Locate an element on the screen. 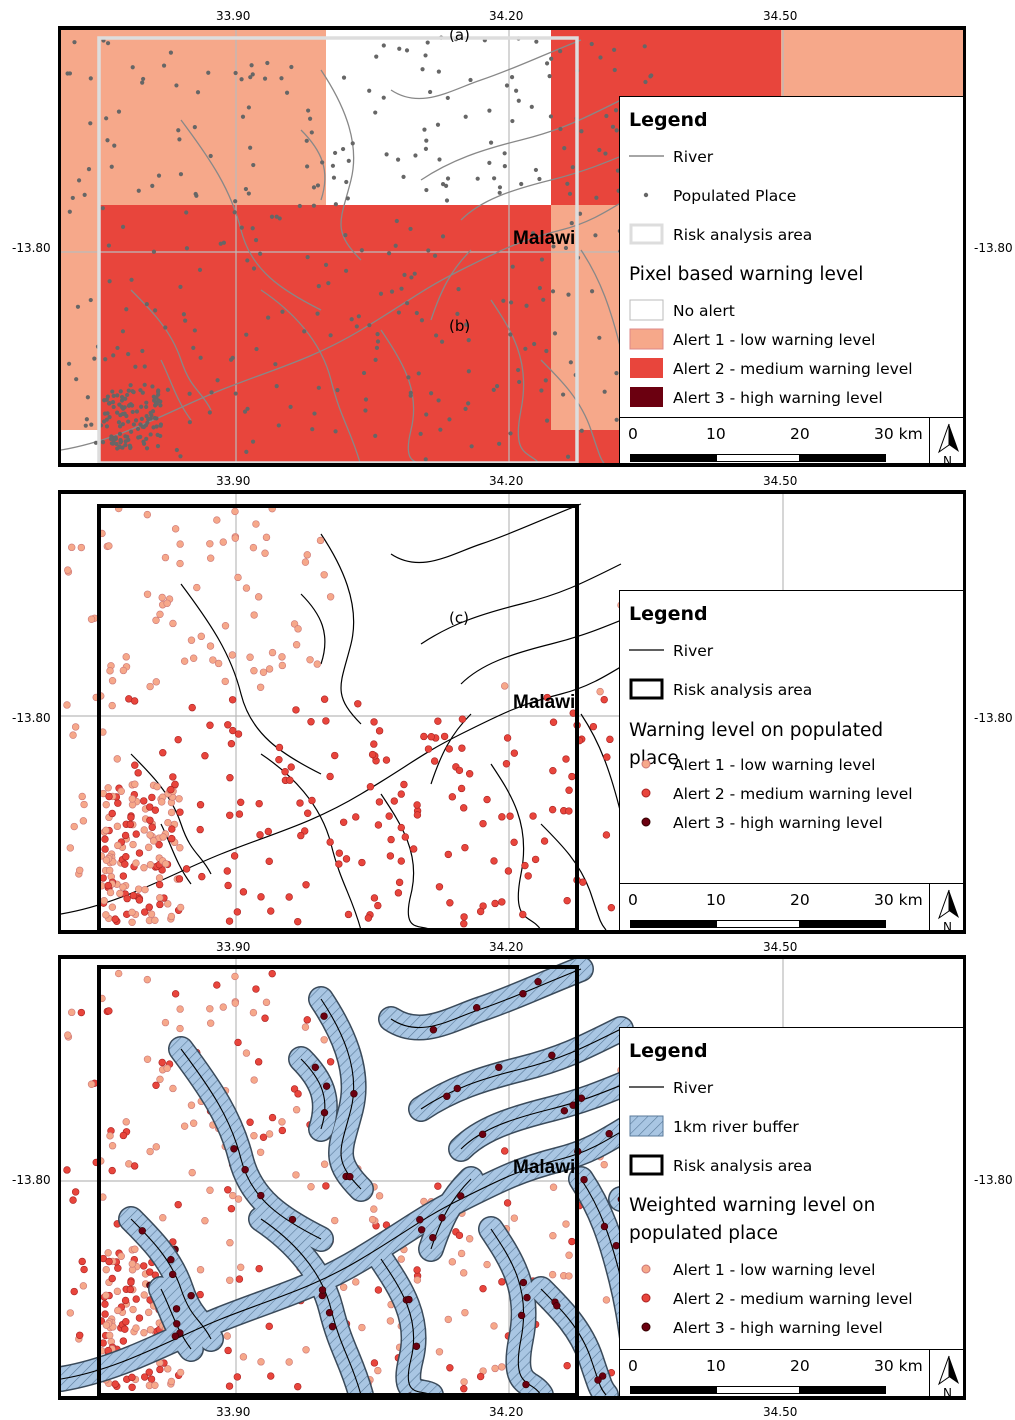 Image resolution: width=1015 pixels, height=1420 pixels. legend-subtitle: Pixel based warning level is located at coordinates (746, 274).